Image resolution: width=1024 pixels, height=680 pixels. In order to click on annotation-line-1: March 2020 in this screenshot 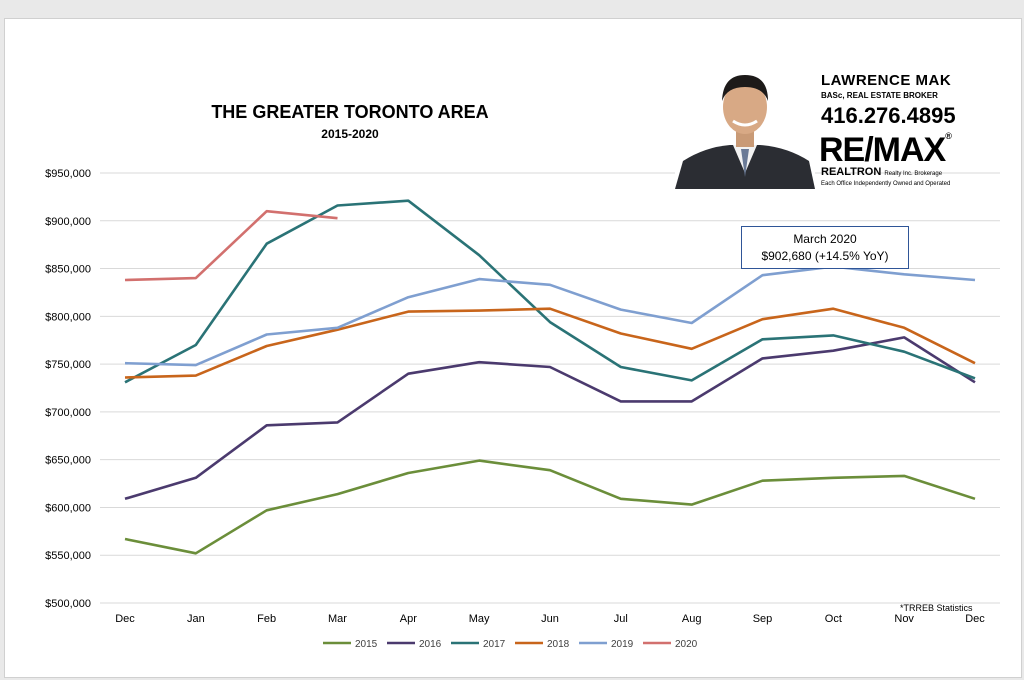, I will do `click(825, 239)`.